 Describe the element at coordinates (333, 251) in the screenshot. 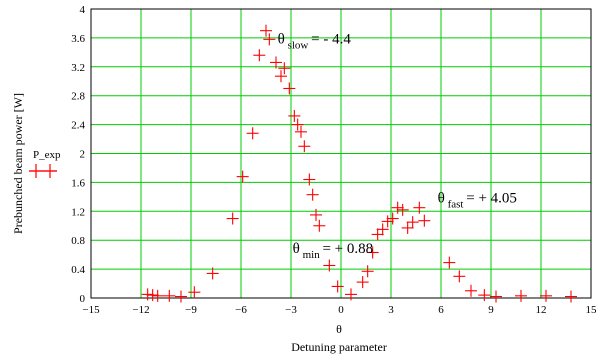

I see `annotation-min: θ min = + 0.88` at that location.